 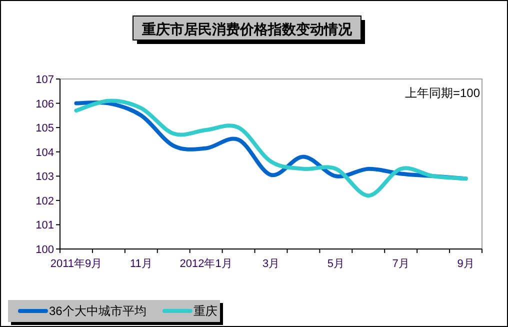 I want to click on x-tick-label: 11月, so click(x=141, y=264).